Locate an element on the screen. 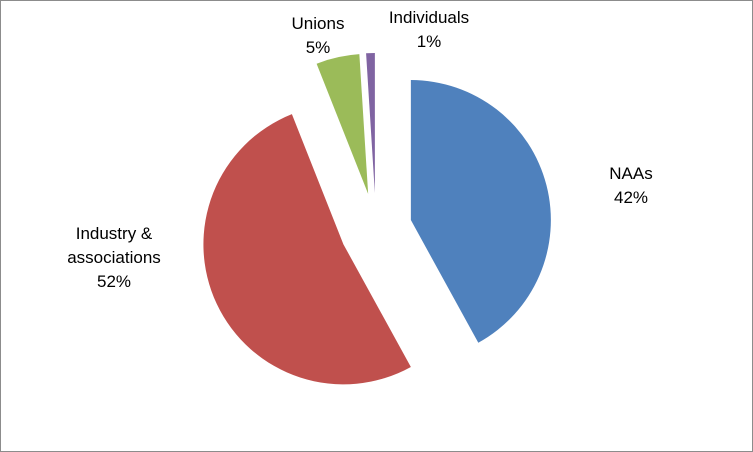 Image resolution: width=753 pixels, height=452 pixels. value-label: 52% is located at coordinates (114, 281).